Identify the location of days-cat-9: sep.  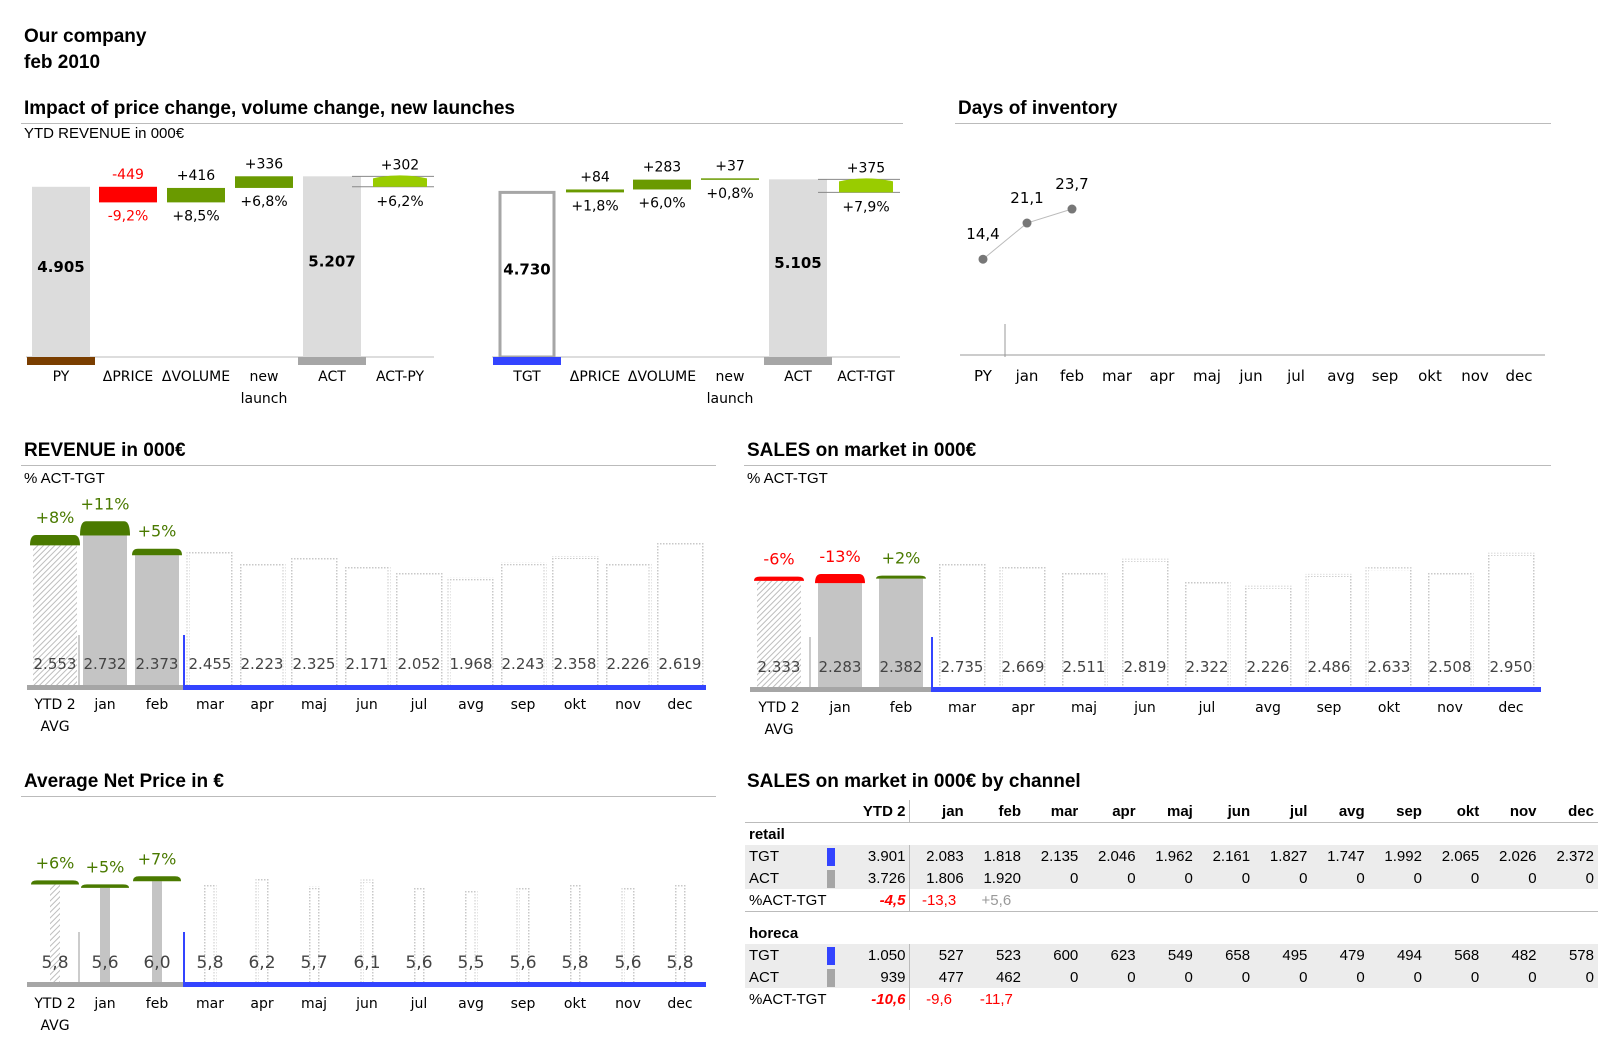
(1385, 376).